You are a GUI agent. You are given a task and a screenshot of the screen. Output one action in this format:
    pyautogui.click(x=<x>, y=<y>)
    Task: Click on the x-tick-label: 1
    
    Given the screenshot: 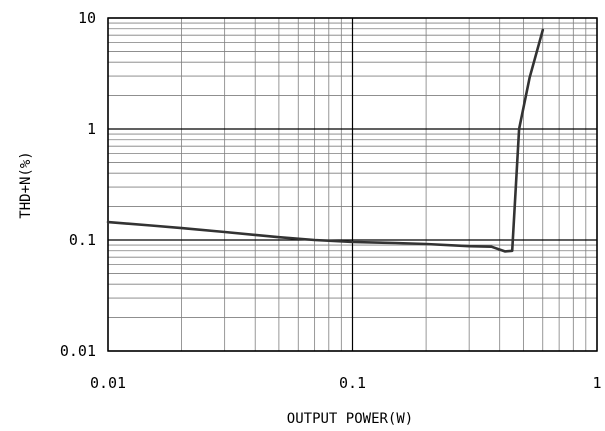 What is the action you would take?
    pyautogui.click(x=596, y=383)
    